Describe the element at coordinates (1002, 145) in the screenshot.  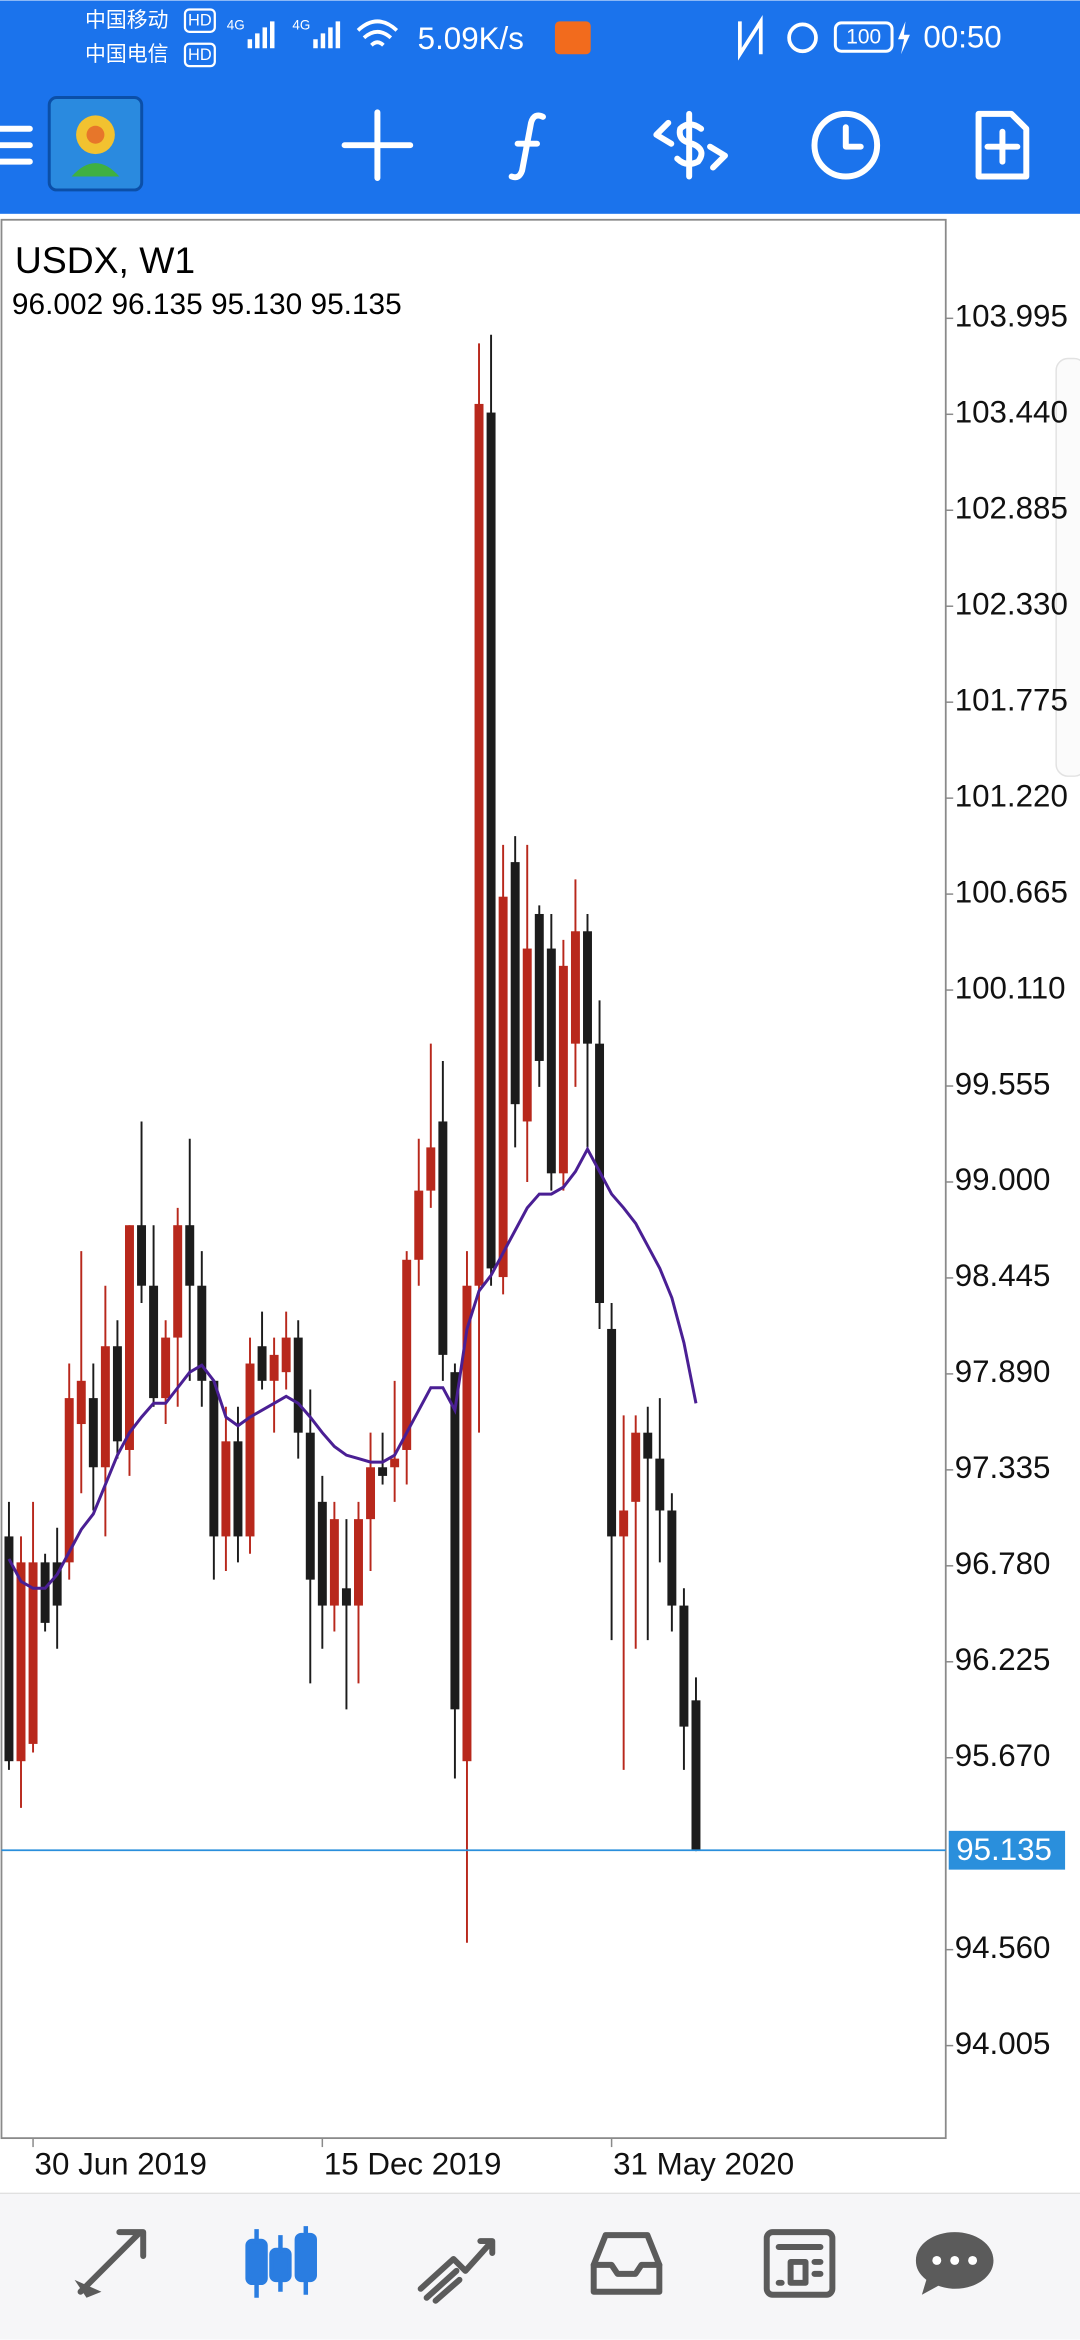
I see `new-order-button` at that location.